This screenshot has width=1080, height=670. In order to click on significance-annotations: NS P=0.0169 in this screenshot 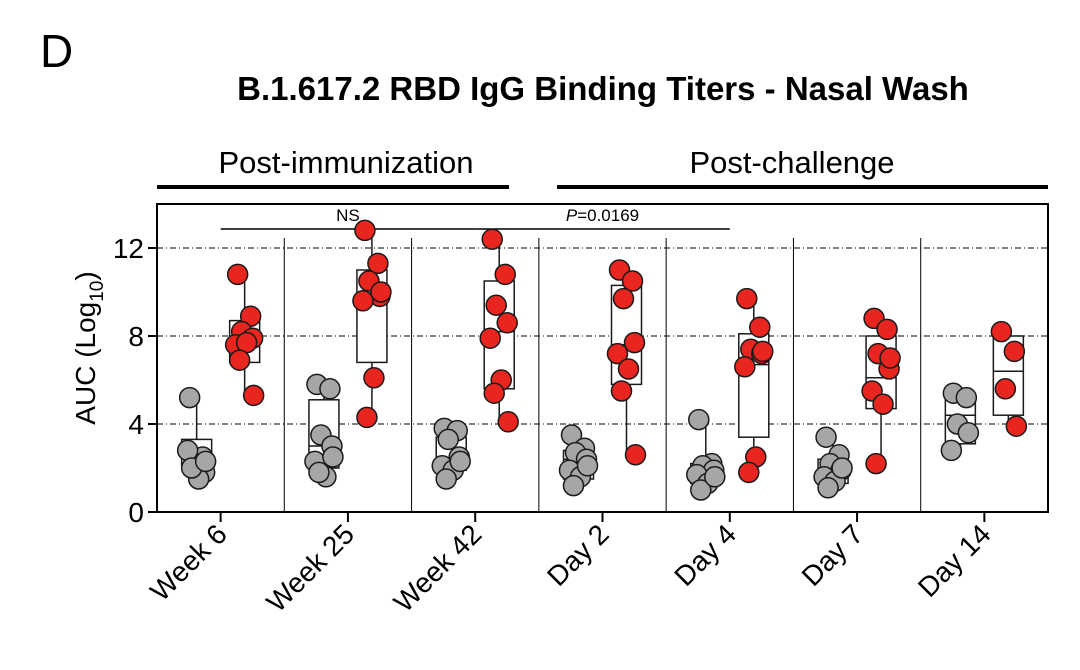, I will do `click(475, 218)`.